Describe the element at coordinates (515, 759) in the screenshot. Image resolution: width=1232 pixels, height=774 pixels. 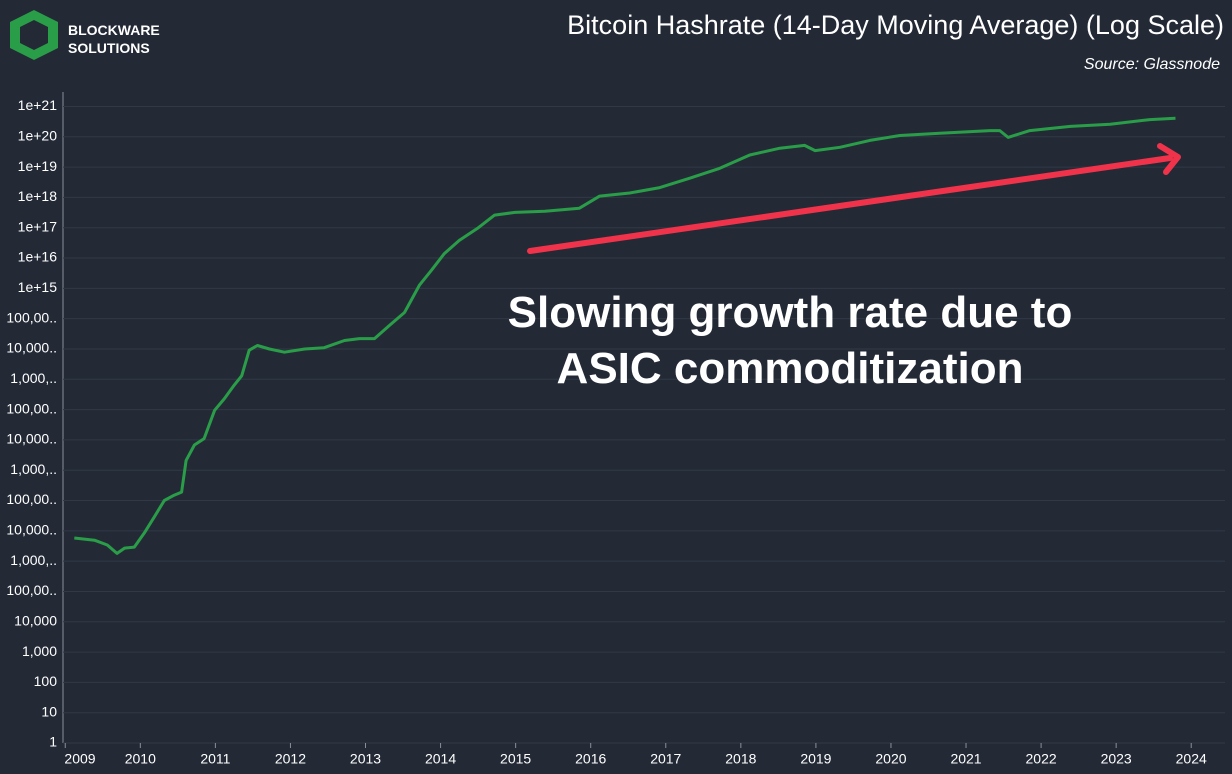
I see `x-tick-label: 2015` at that location.